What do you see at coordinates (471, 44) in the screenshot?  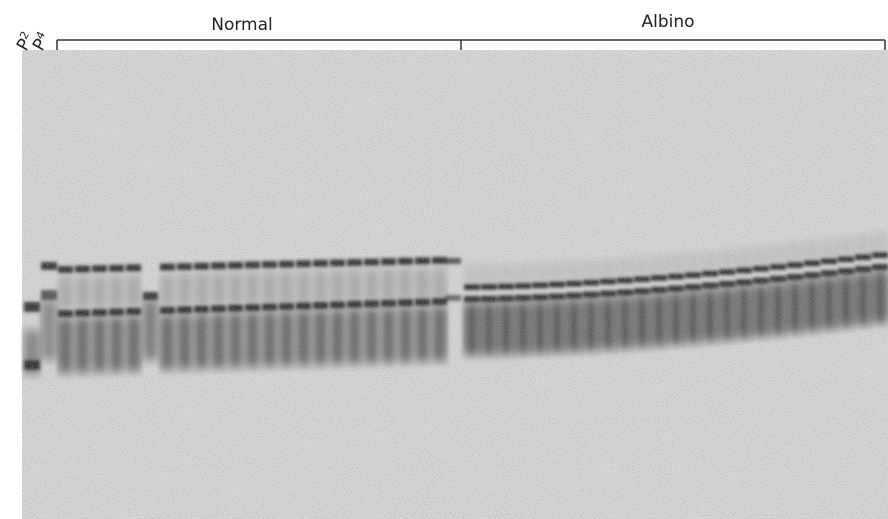 I see `group-bracket` at bounding box center [471, 44].